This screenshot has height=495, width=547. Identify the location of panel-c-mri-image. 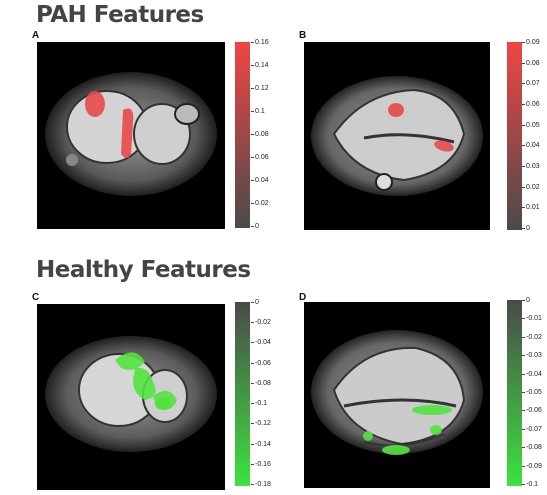
(131, 397).